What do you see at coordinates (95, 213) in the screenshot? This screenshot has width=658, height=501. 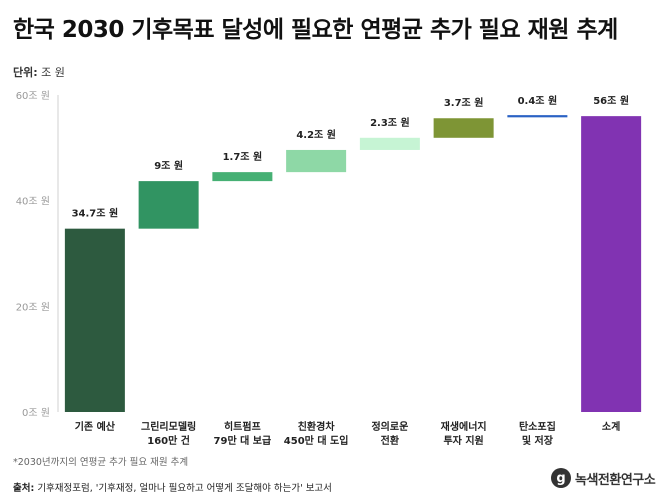 I see `data-label: 34.7조 원` at bounding box center [95, 213].